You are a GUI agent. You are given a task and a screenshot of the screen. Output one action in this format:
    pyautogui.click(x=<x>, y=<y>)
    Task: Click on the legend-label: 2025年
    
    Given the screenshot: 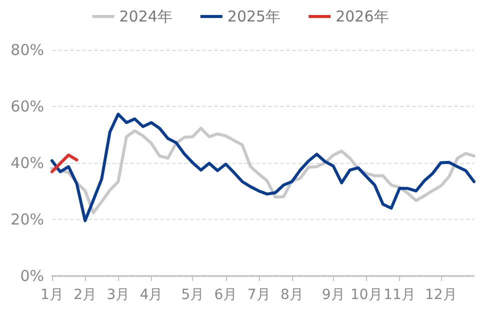 What is the action you would take?
    pyautogui.click(x=254, y=17)
    